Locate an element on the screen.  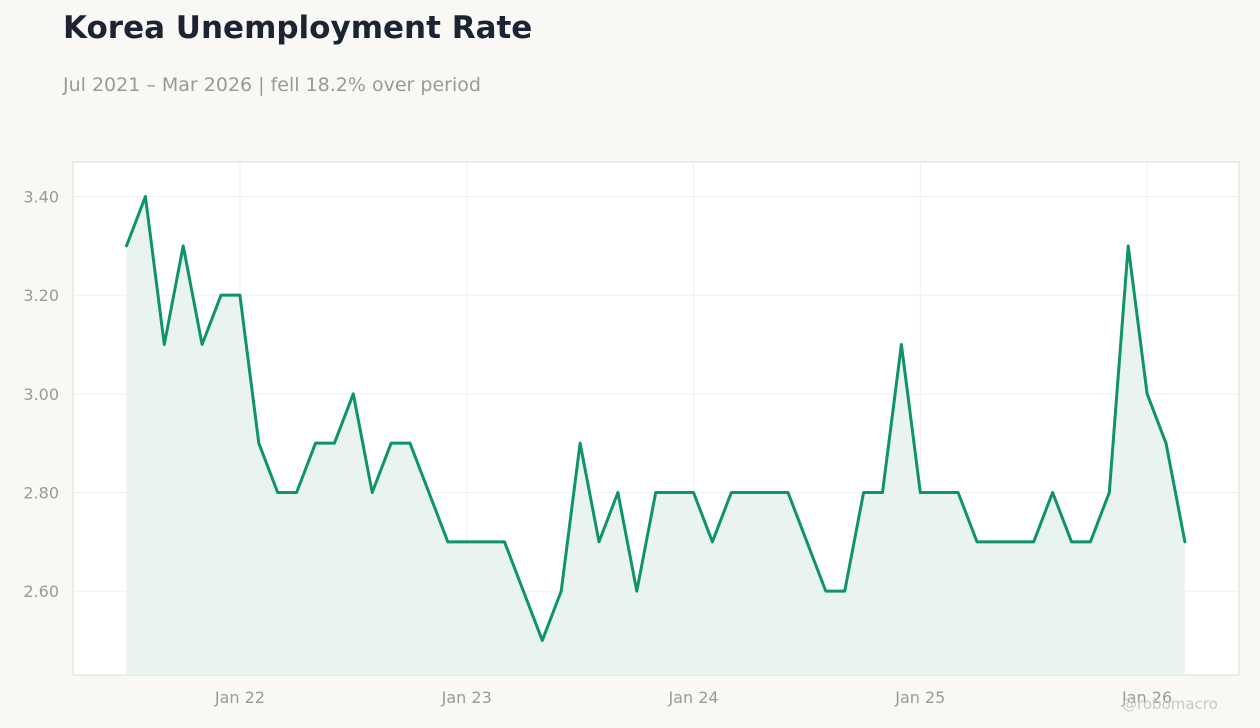
y-tick-label: 2.60 is located at coordinates (41, 591).